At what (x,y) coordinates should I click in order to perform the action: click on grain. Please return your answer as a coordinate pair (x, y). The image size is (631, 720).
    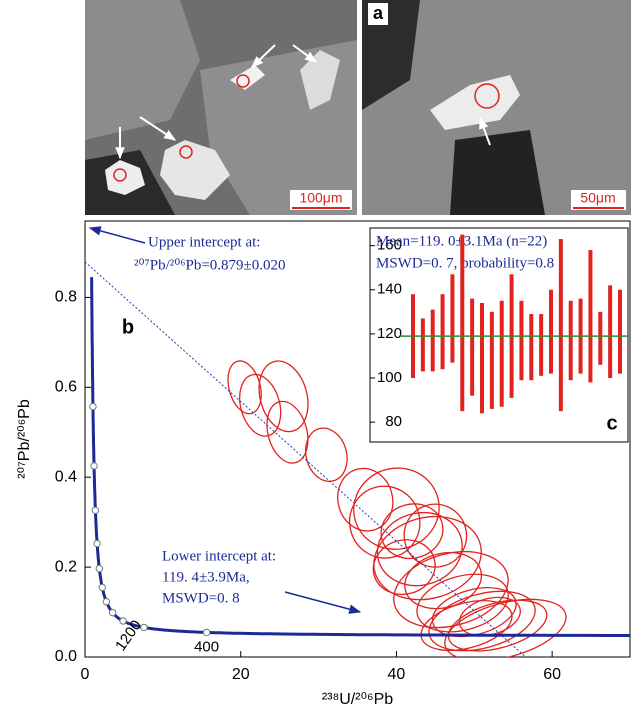
    Looking at the image, I should click on (142, 70).